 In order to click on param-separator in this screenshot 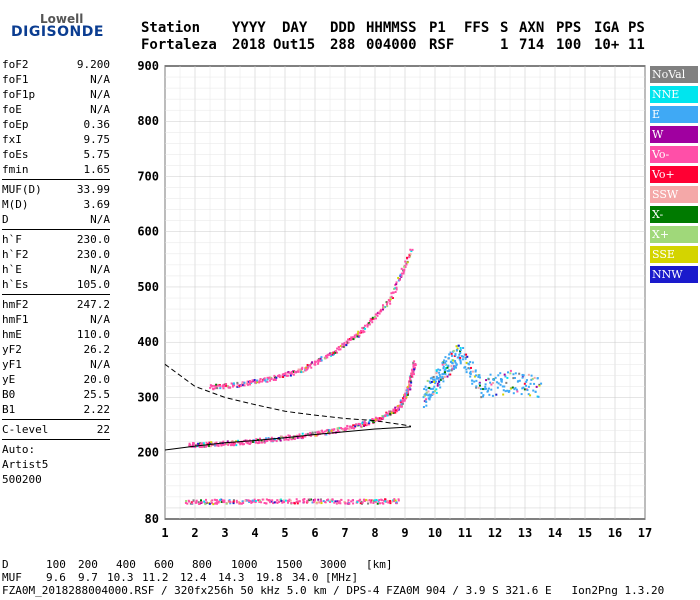, I will do `click(56, 229)`.